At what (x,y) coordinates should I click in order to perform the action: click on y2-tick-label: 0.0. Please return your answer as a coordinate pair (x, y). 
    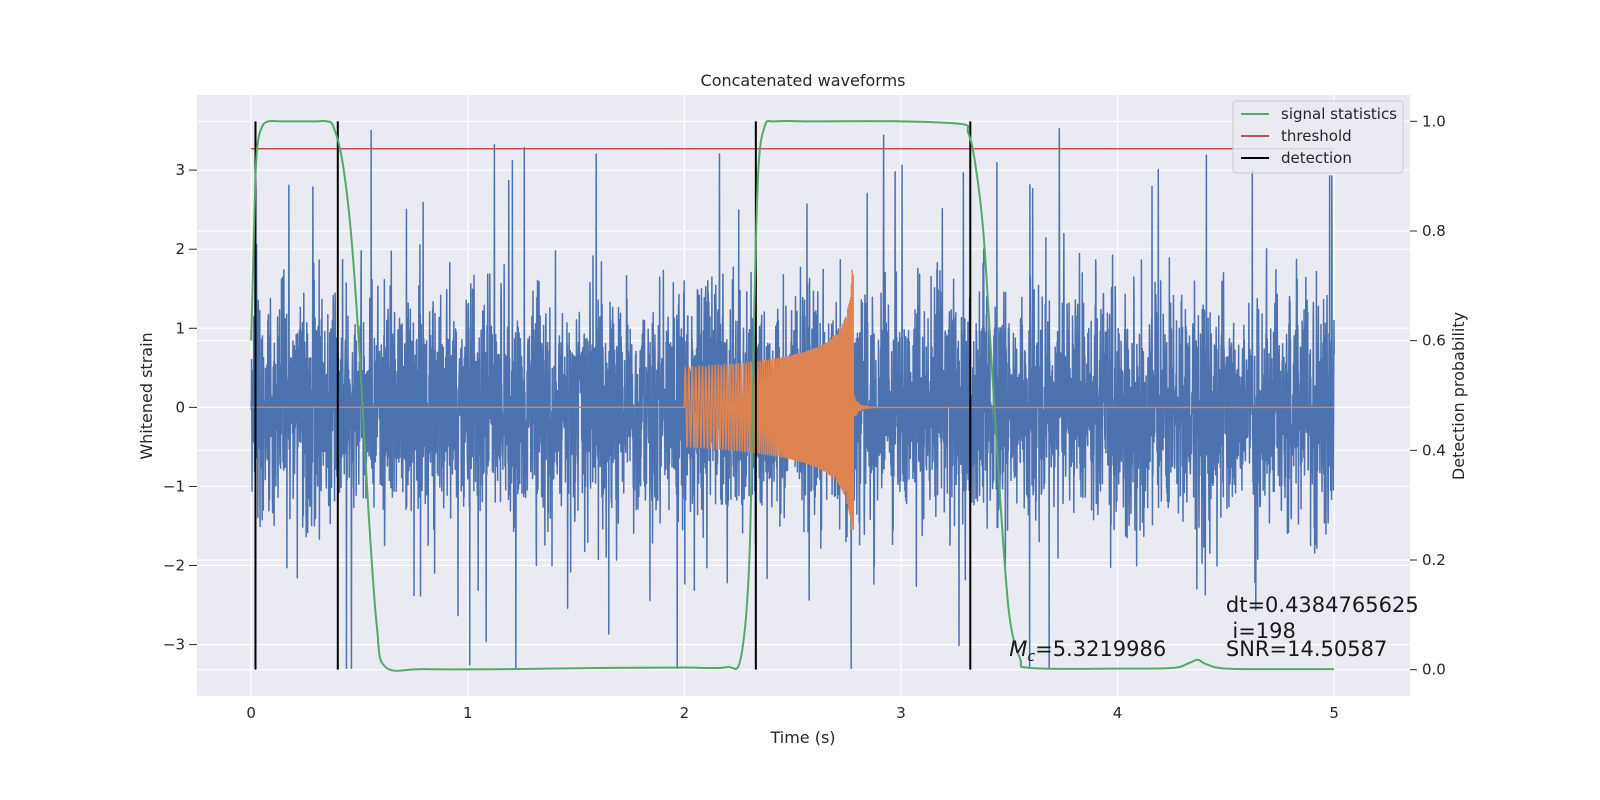
    Looking at the image, I should click on (1434, 670).